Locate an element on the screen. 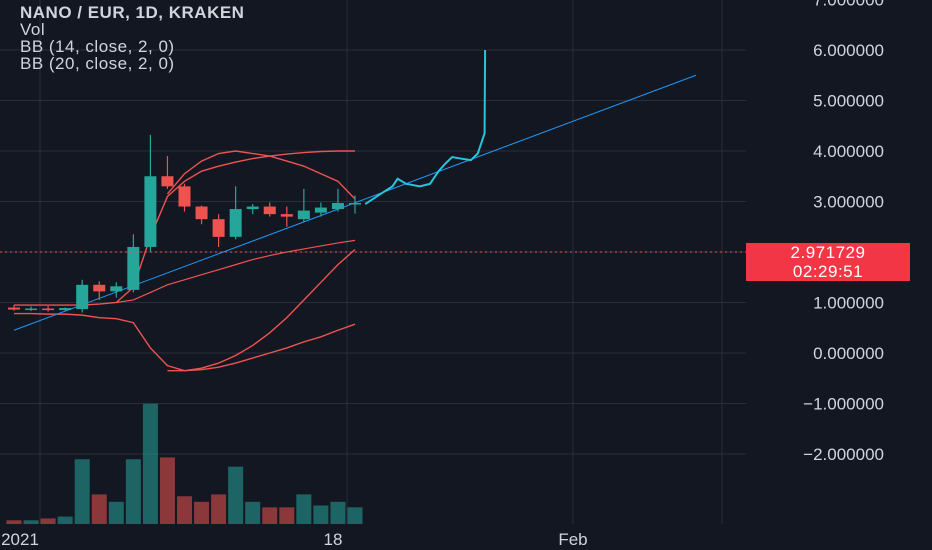 The image size is (932, 550). bollinger-bands is located at coordinates (185, 261).